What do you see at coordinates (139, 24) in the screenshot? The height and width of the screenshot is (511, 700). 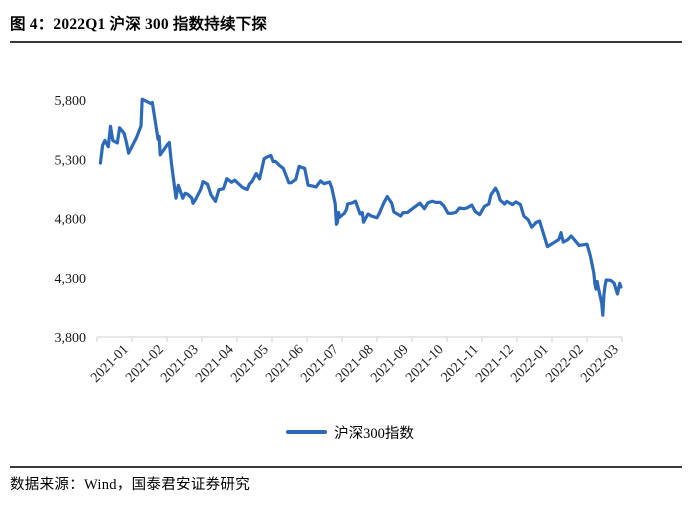 I see `figure-title: 图 4：2022Q1 沪深 300 指数持续下探` at bounding box center [139, 24].